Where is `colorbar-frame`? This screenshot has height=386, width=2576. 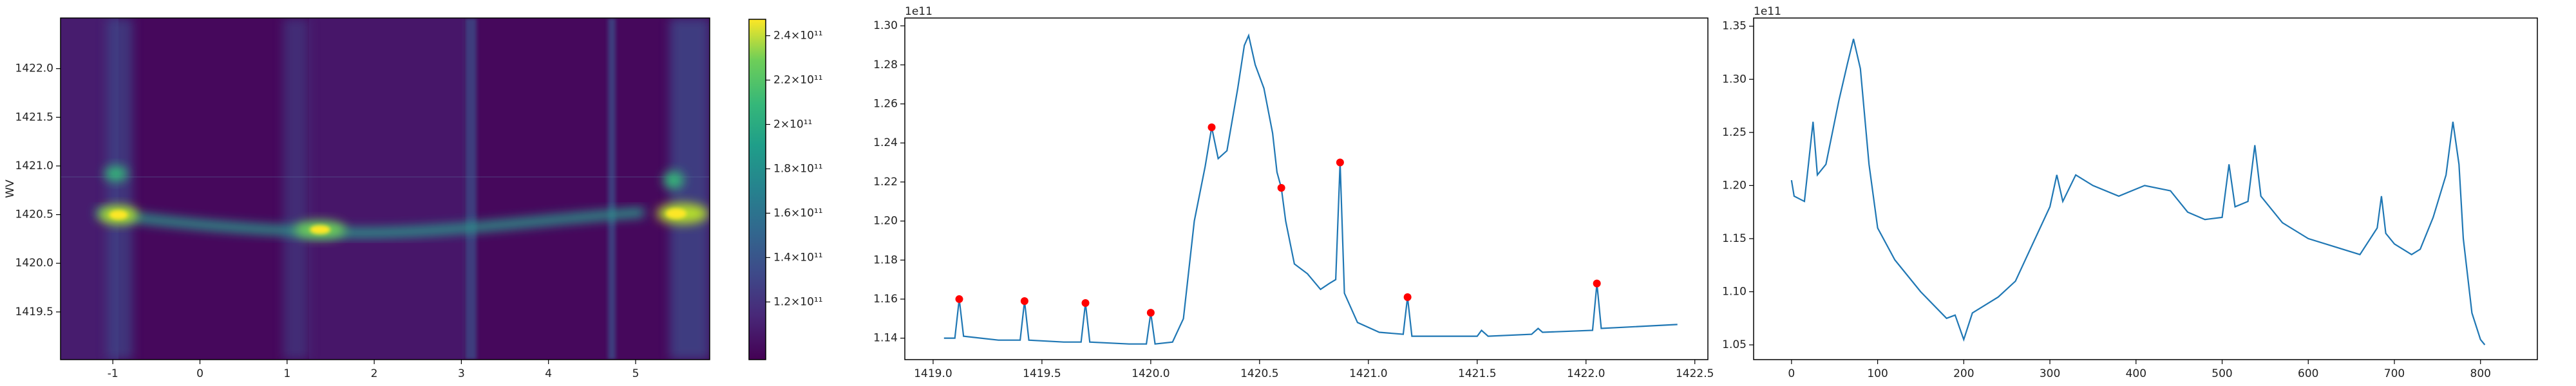 colorbar-frame is located at coordinates (757, 189).